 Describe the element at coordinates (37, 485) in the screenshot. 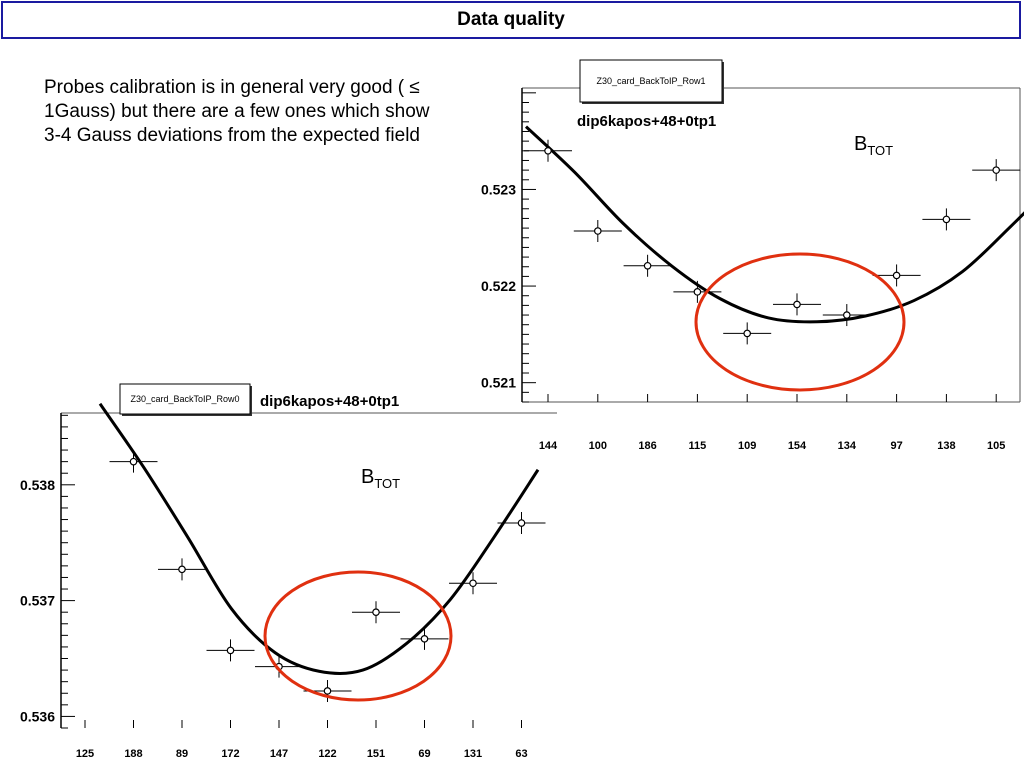

I see `y-tick-label: 0.538` at that location.